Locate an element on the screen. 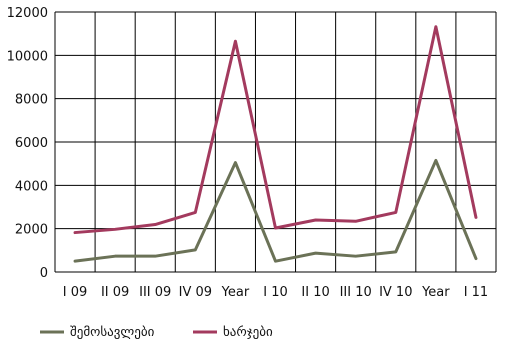  legend-label-0: შემოსავლები is located at coordinates (112, 332).